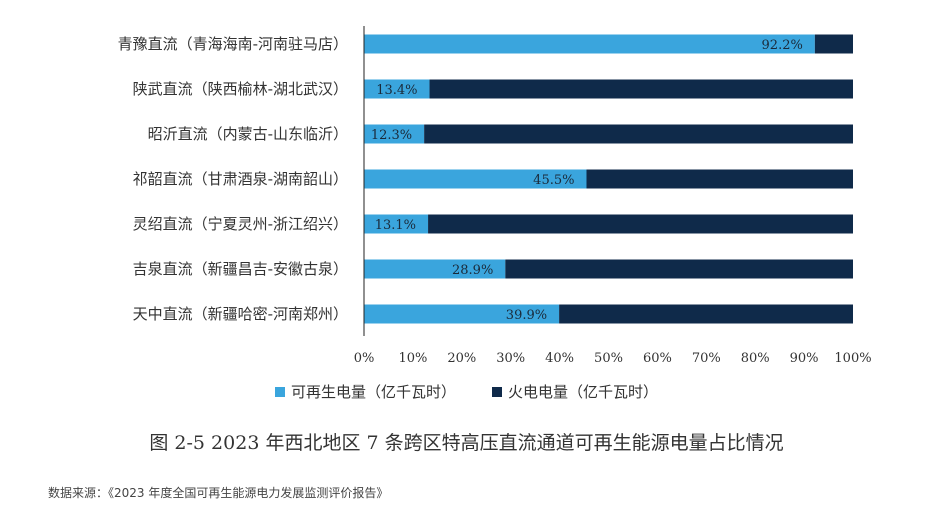  I want to click on x-tick-label: 0%, so click(364, 358).